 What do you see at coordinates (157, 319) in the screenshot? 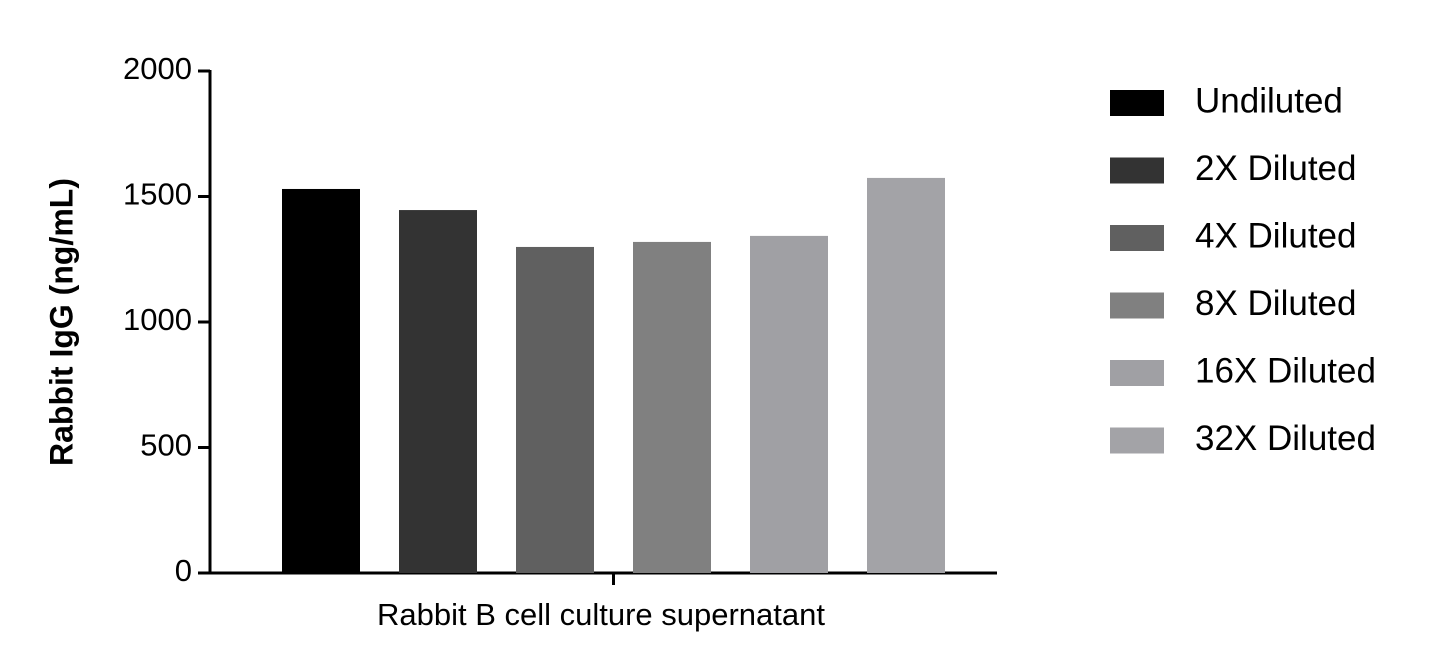
I see `y-tick-label: 1000` at bounding box center [157, 319].